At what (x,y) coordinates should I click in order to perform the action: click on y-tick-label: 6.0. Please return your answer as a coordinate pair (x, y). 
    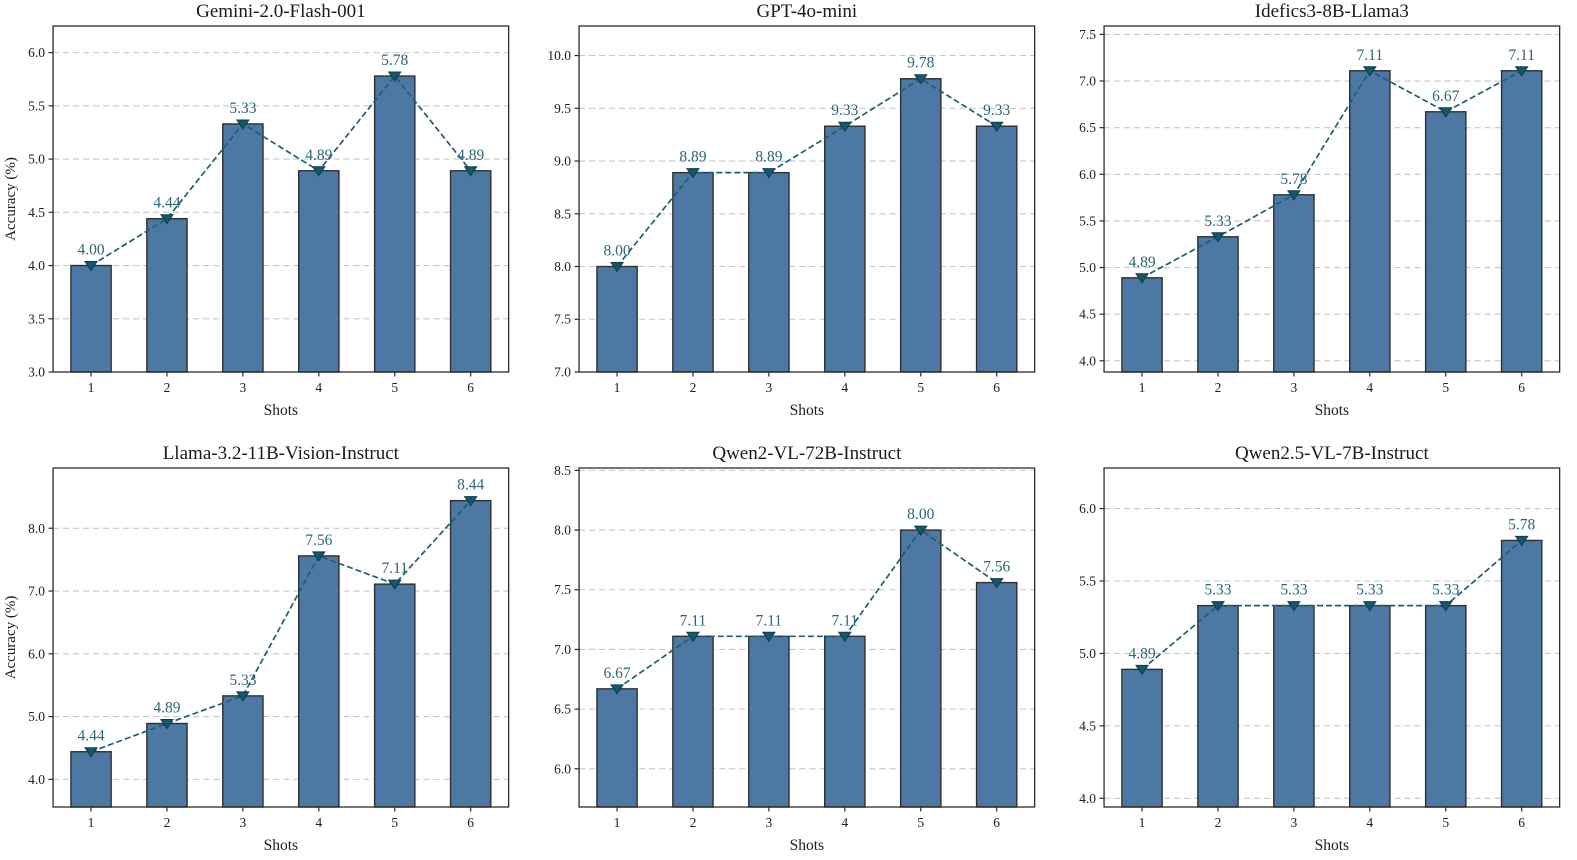
    Looking at the image, I should click on (562, 768).